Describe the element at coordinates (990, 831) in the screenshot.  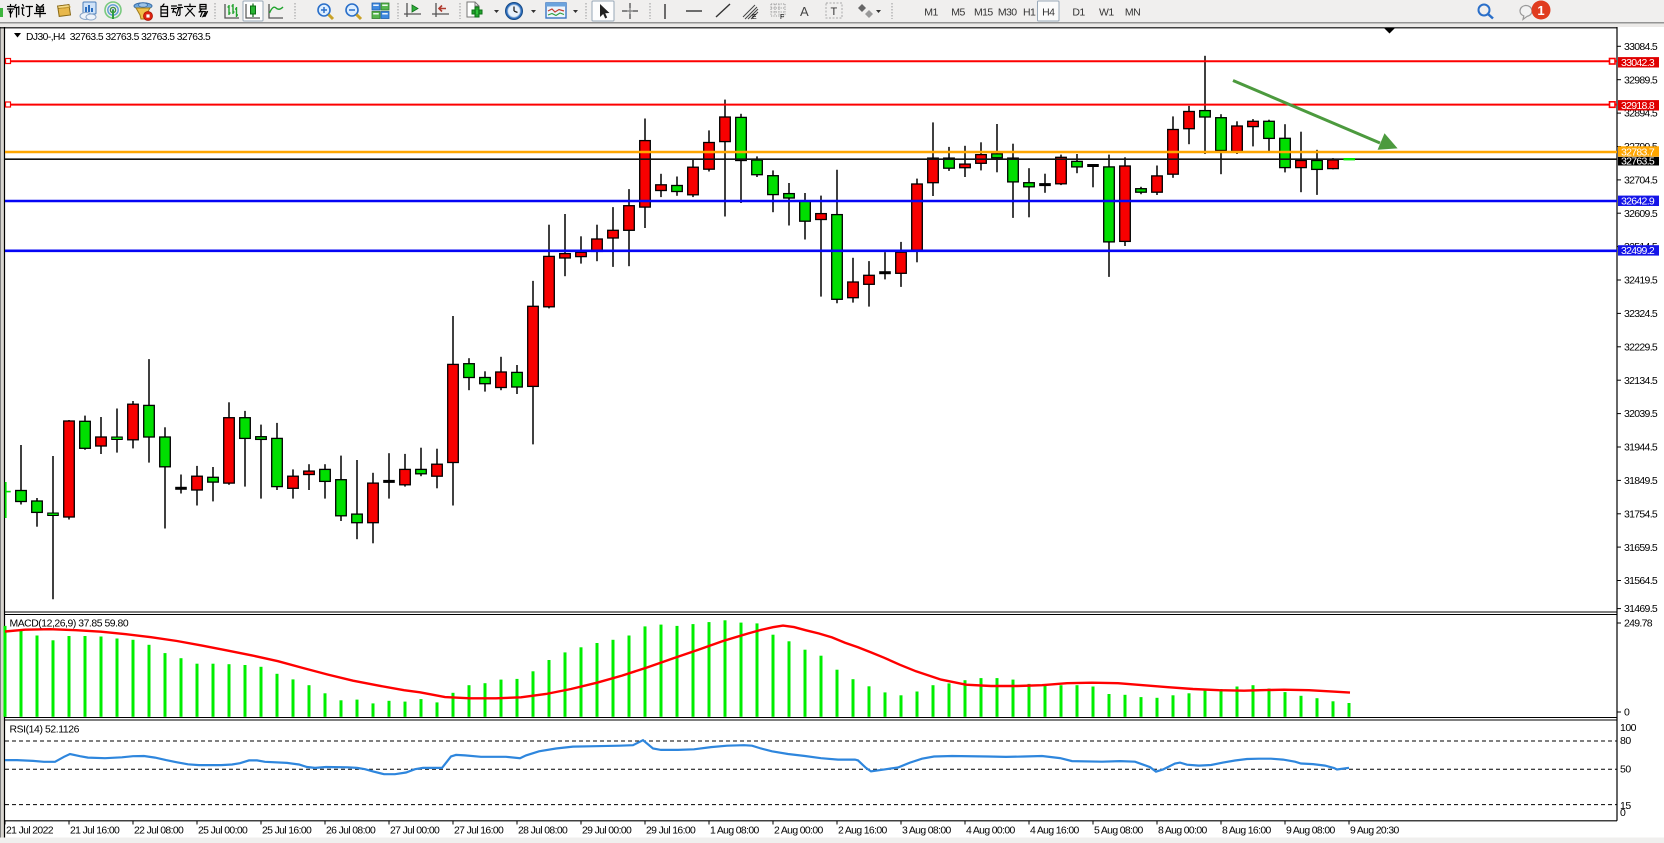
I see `svg-text: 4 Aug 00:00` at that location.